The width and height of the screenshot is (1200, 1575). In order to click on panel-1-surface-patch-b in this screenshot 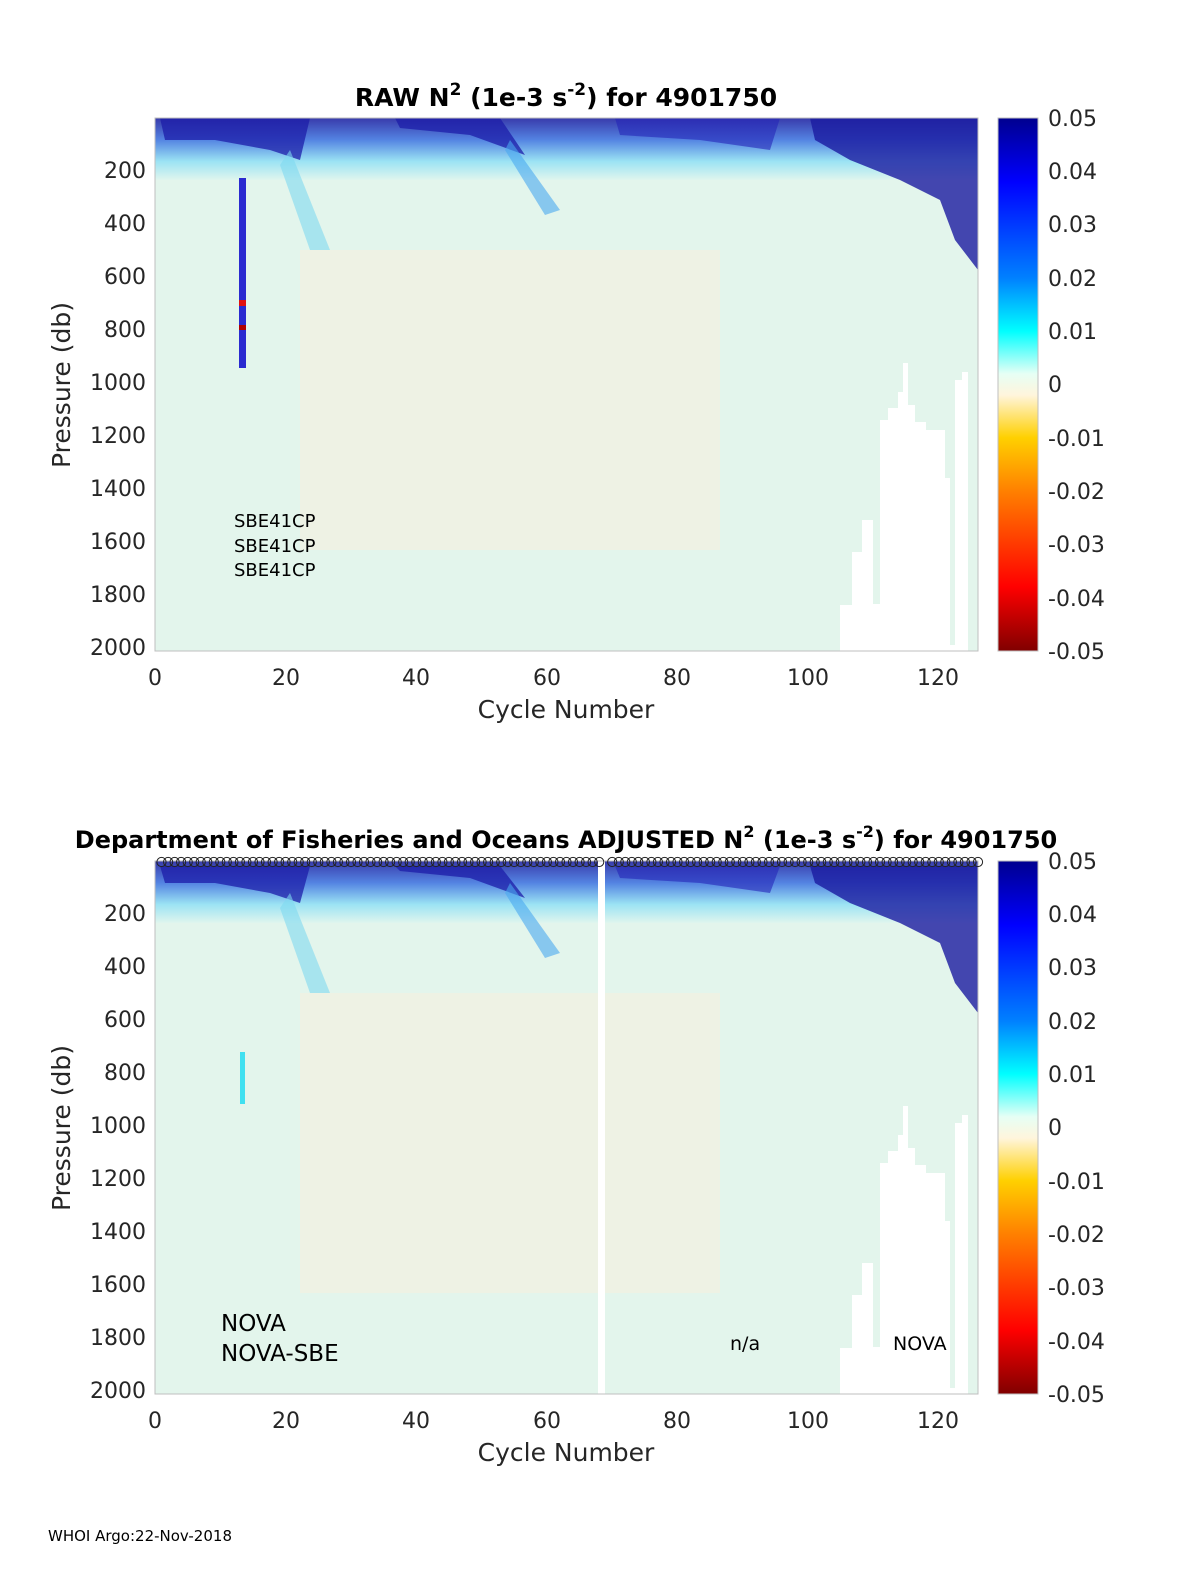, I will do `click(460, 136)`.